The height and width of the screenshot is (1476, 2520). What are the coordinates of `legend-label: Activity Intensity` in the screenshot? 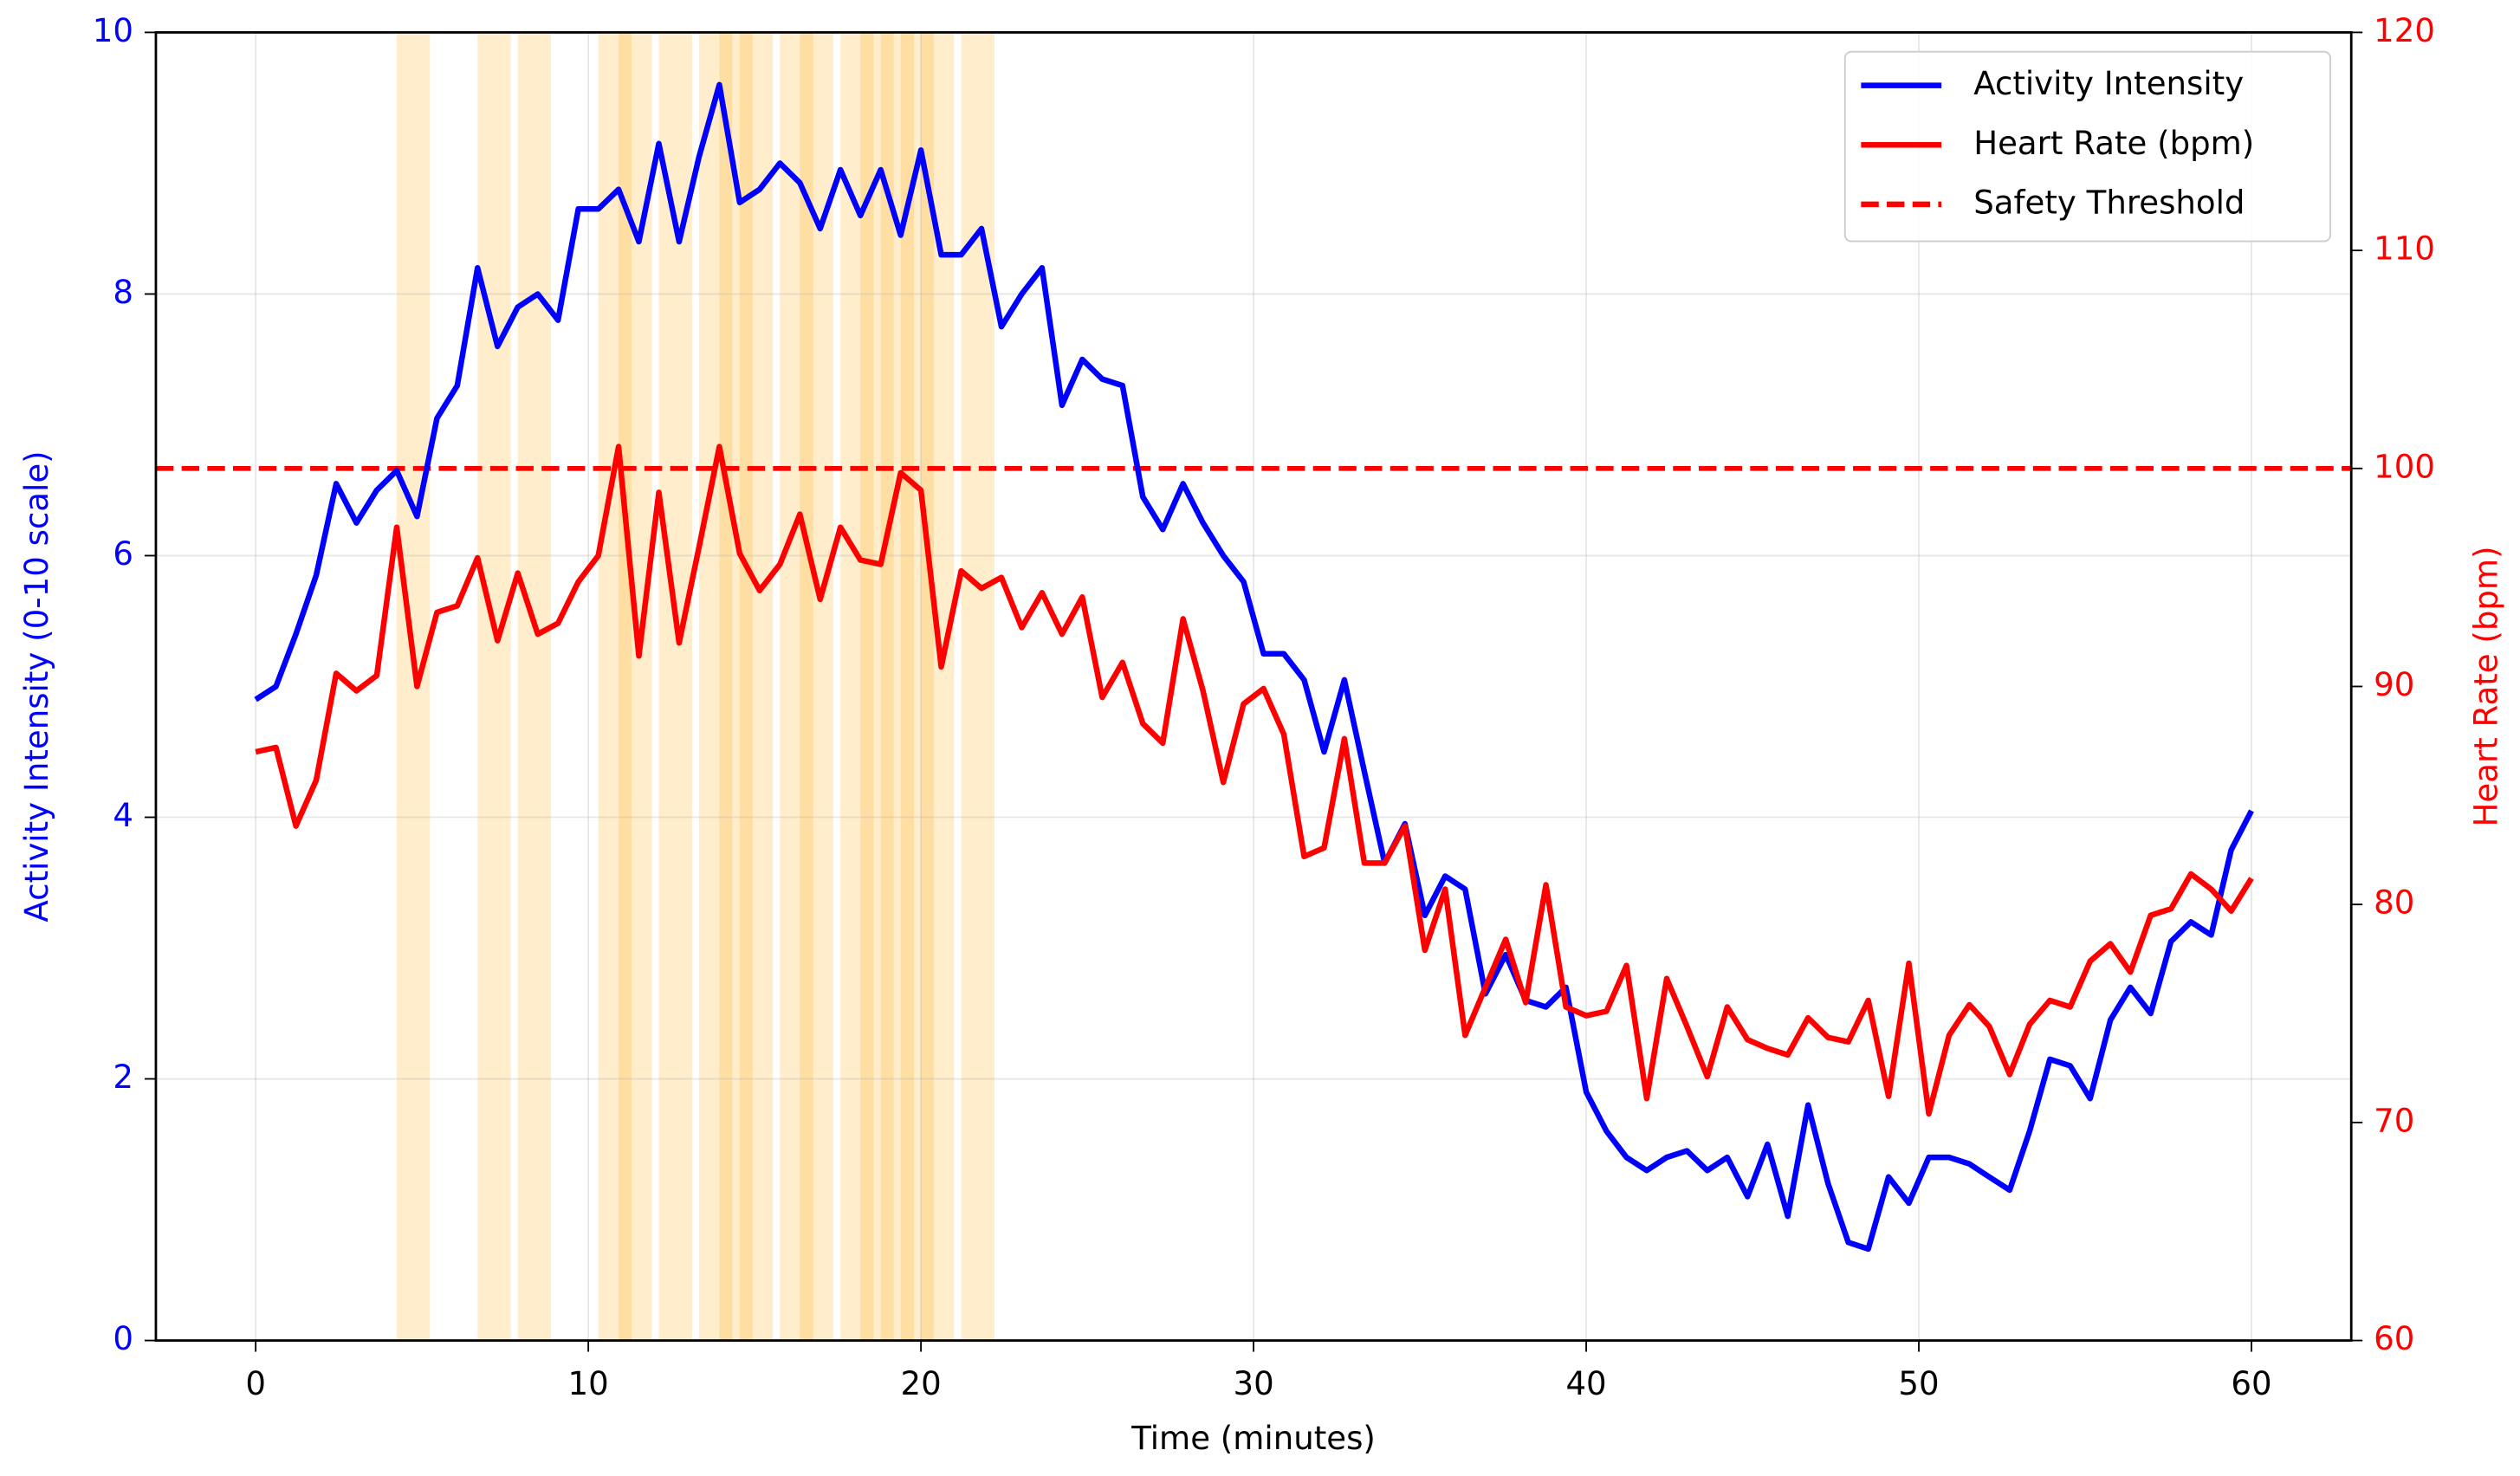 It's located at (2108, 83).